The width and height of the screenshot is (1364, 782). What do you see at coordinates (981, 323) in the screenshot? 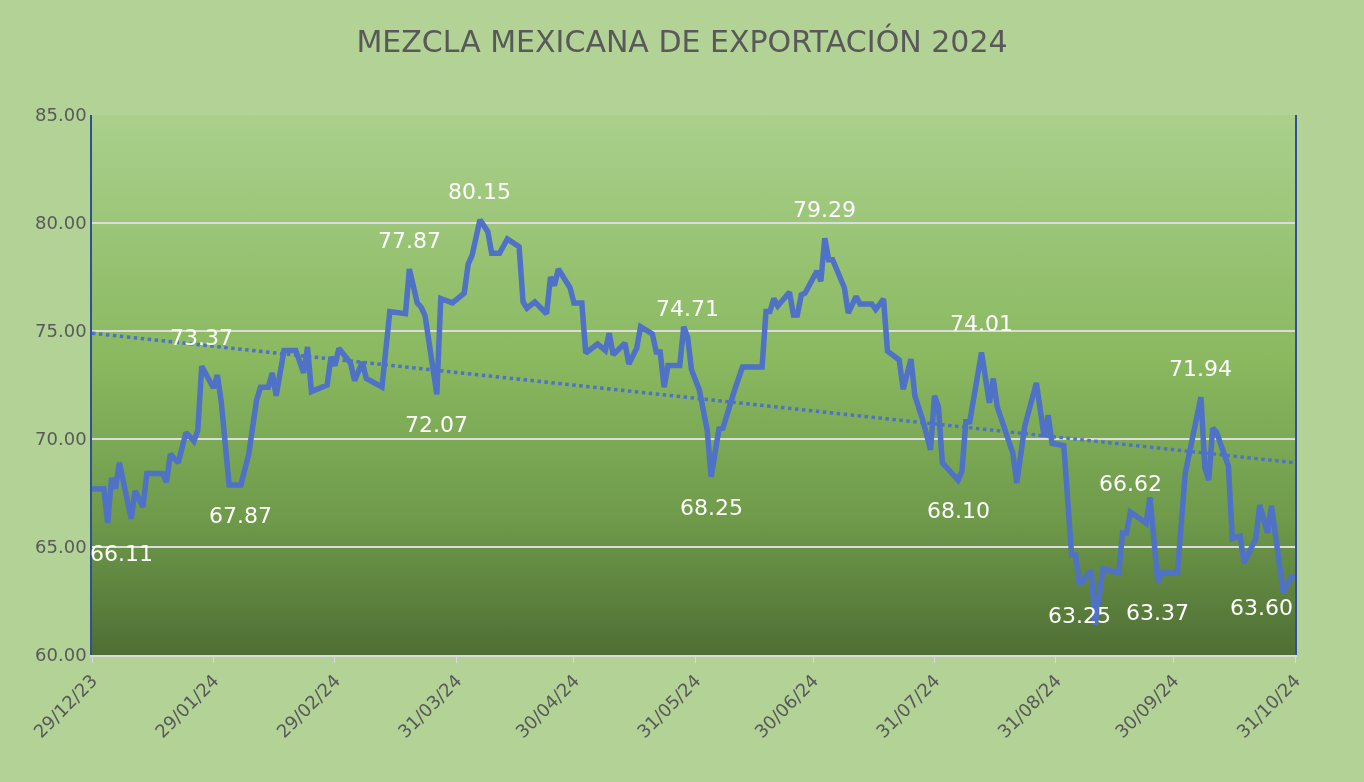
I see `annotation: 74.01` at bounding box center [981, 323].